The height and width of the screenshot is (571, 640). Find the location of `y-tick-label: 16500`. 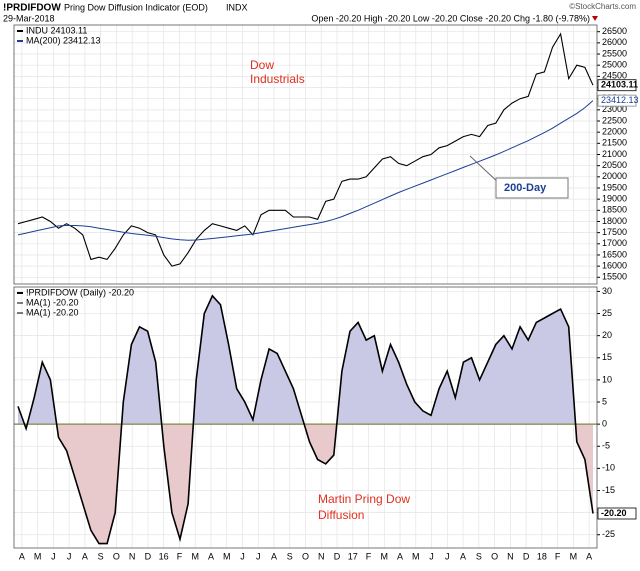

y-tick-label: 16500 is located at coordinates (614, 254).